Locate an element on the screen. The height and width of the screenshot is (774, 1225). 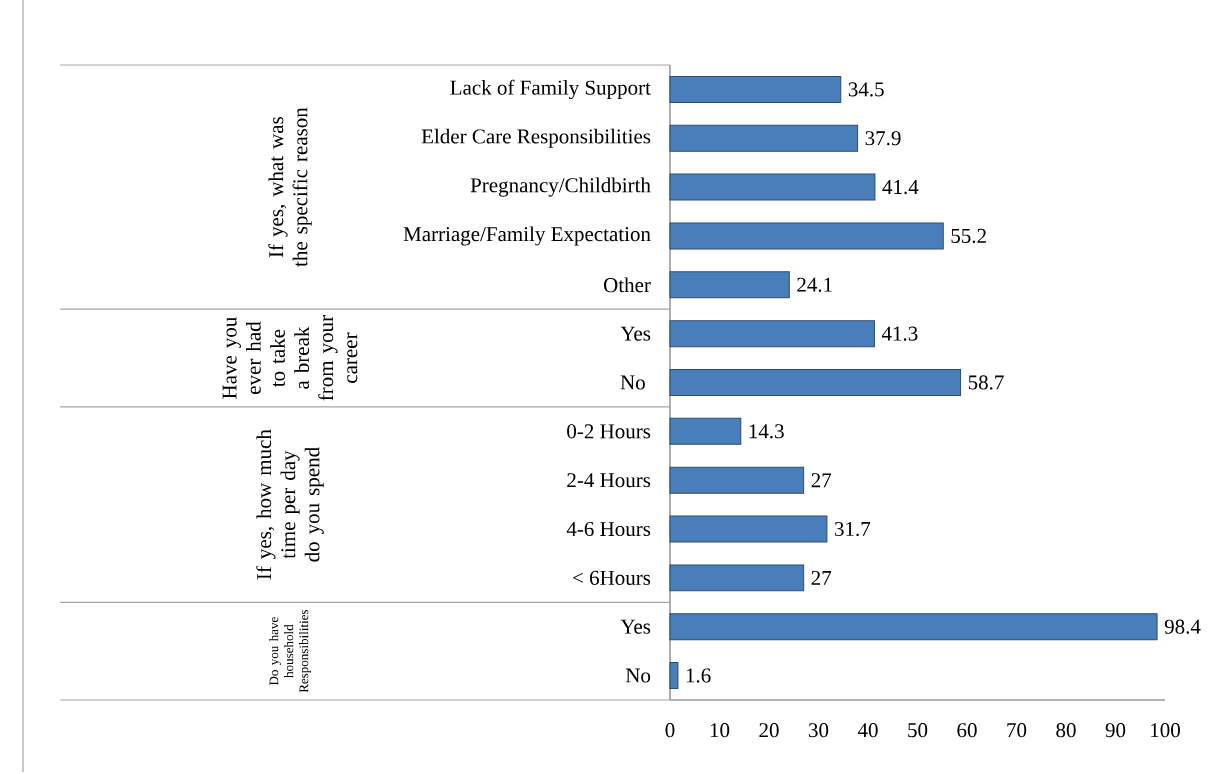
x-tick-label: 80 is located at coordinates (1066, 730).